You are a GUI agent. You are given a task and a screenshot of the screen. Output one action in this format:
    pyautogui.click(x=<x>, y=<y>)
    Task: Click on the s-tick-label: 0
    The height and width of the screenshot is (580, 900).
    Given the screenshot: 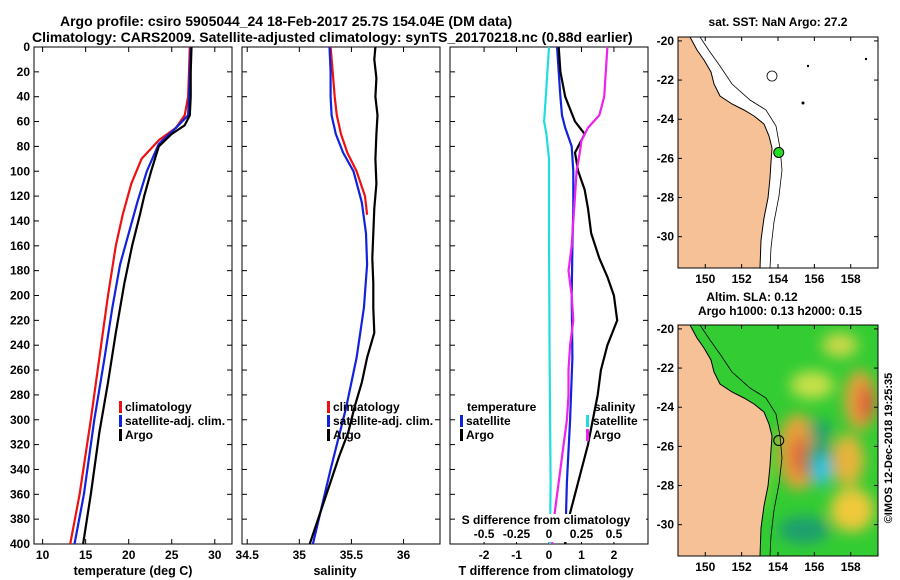 What is the action you would take?
    pyautogui.click(x=549, y=534)
    